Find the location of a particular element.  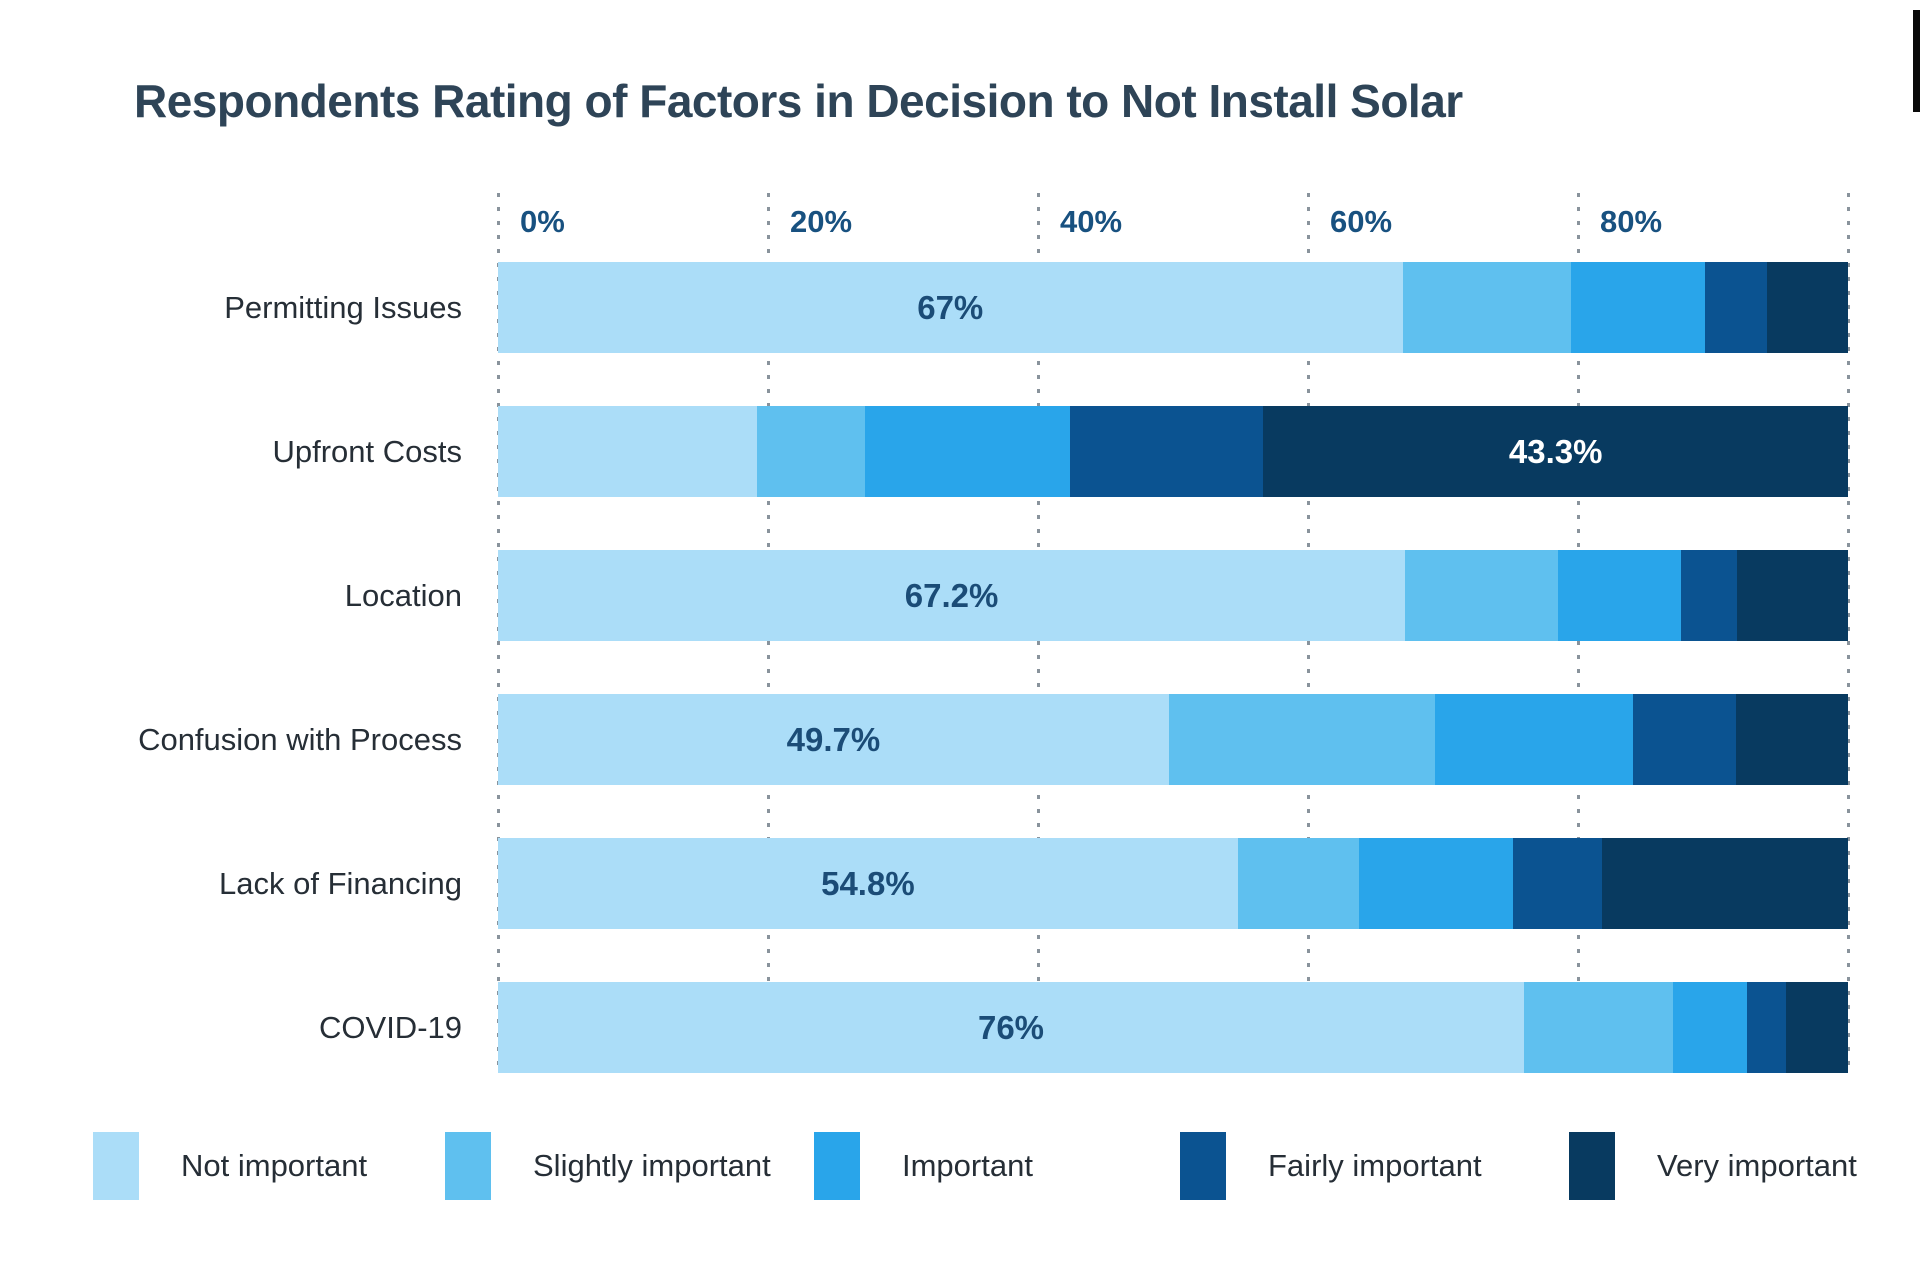

bar-row-lack-of-financing is located at coordinates (1173, 883).